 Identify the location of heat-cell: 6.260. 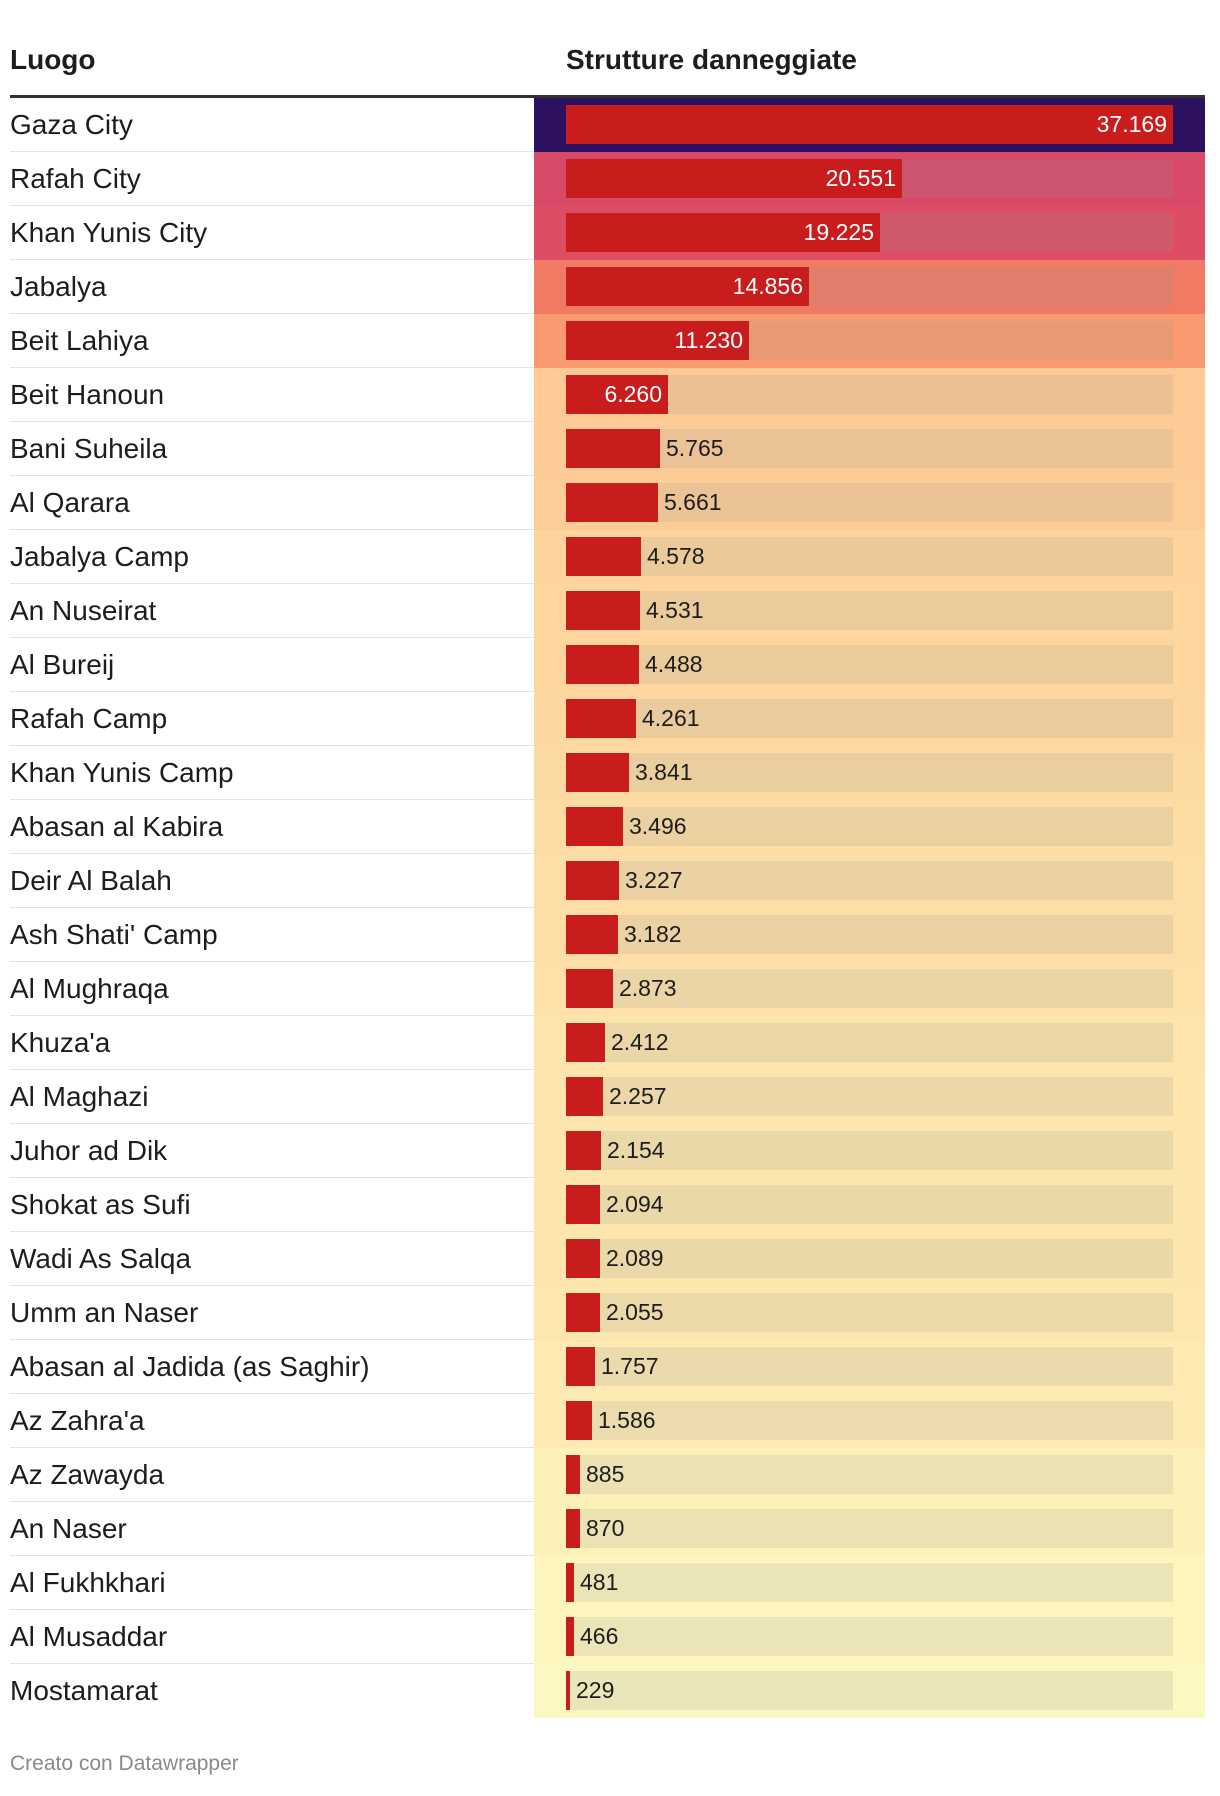
(869, 395).